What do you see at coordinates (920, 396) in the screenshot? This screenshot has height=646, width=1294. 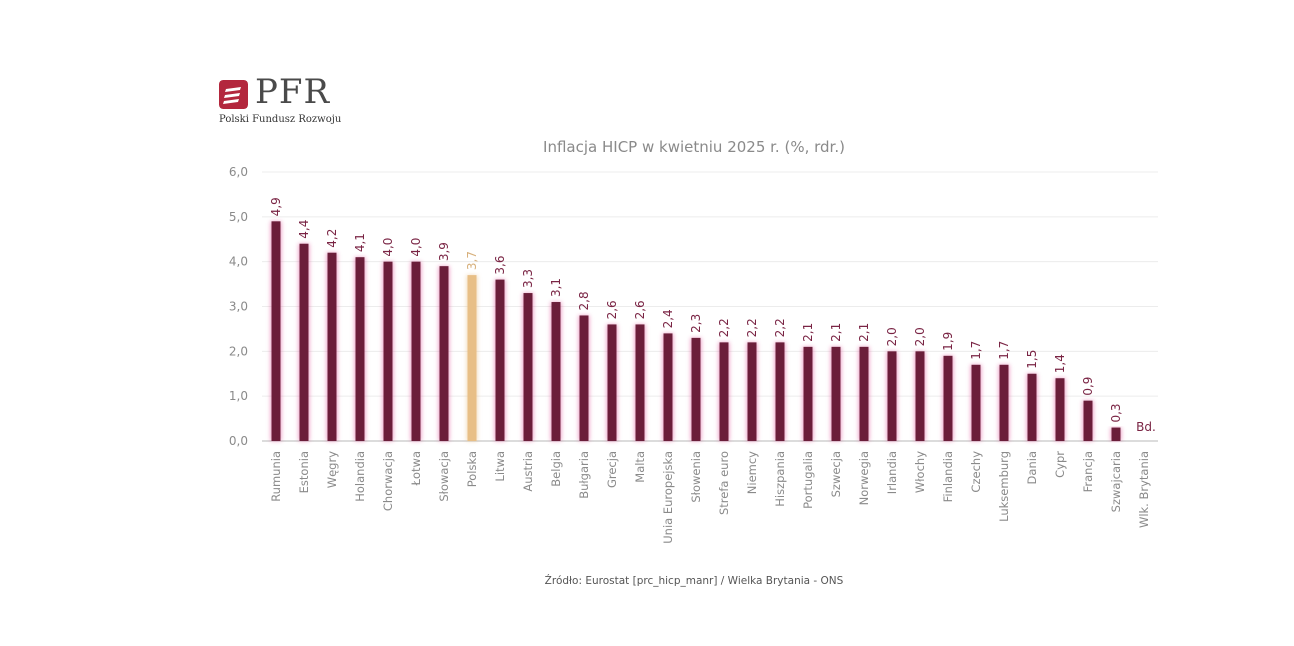 I see `bar-włochy` at bounding box center [920, 396].